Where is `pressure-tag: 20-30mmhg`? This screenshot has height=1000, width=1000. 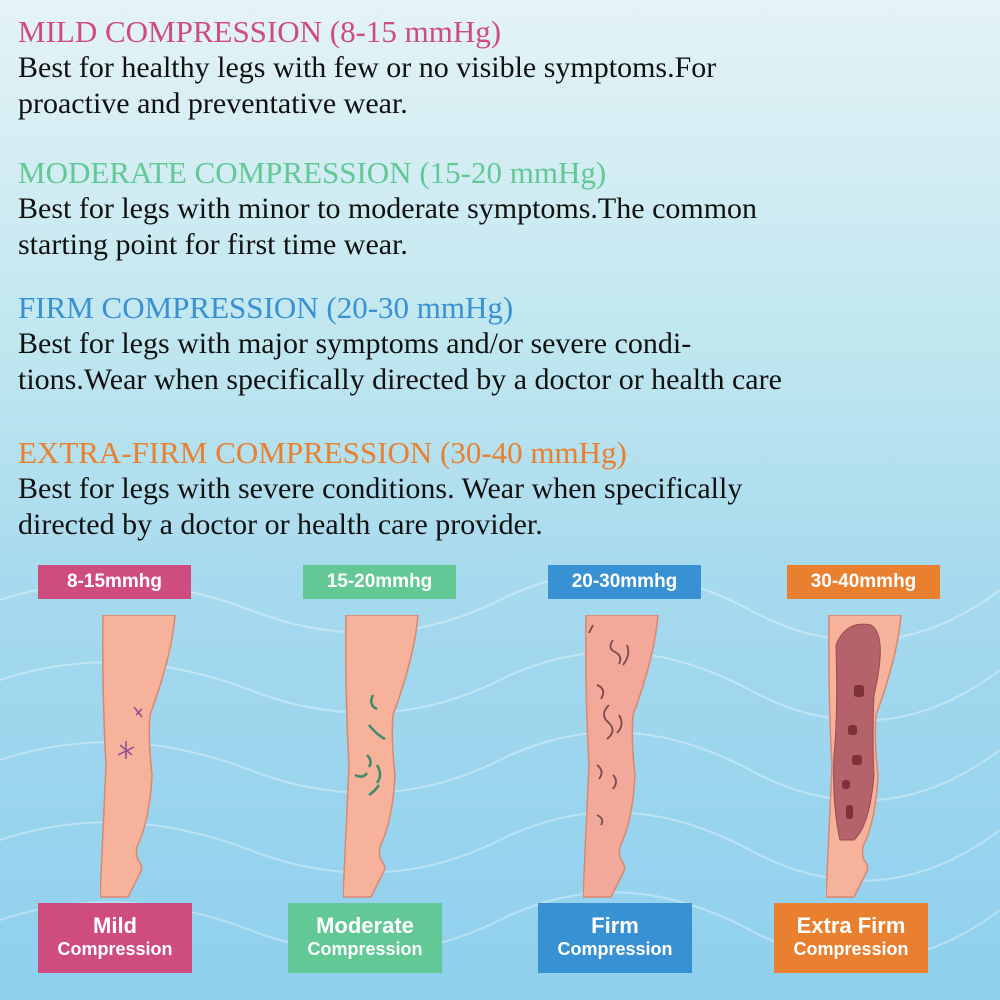 pressure-tag: 20-30mmhg is located at coordinates (624, 582).